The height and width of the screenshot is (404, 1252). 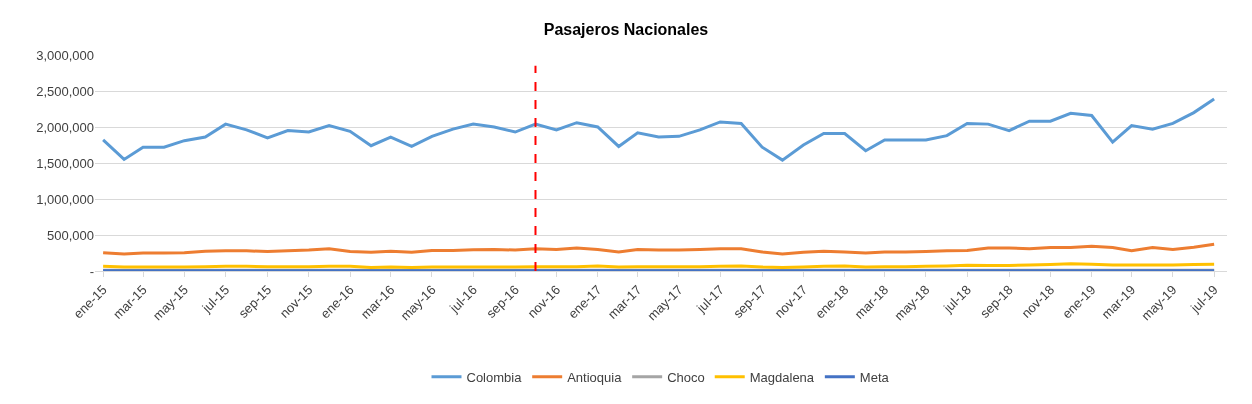 What do you see at coordinates (626, 30) in the screenshot?
I see `chart-title: Pasajeros Nacionales` at bounding box center [626, 30].